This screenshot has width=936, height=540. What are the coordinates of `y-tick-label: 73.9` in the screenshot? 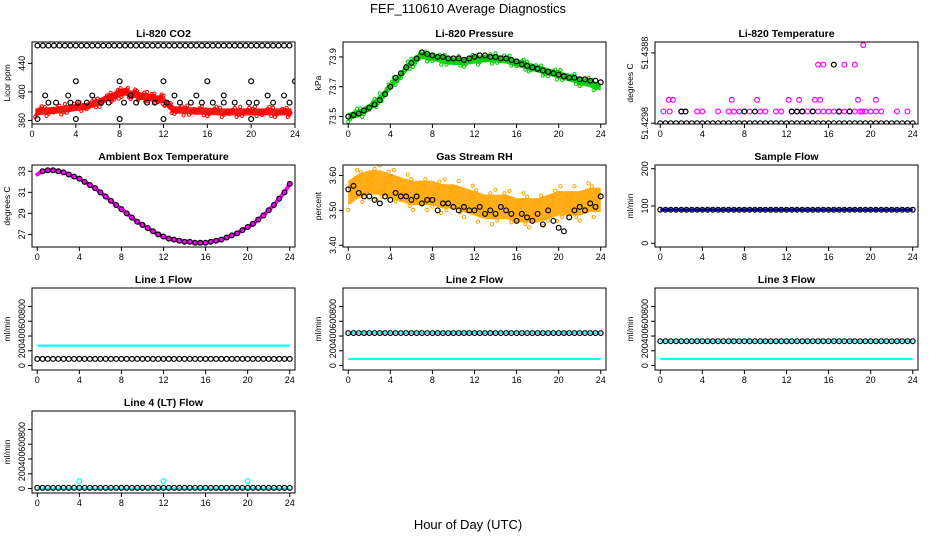 It's located at (333, 57).